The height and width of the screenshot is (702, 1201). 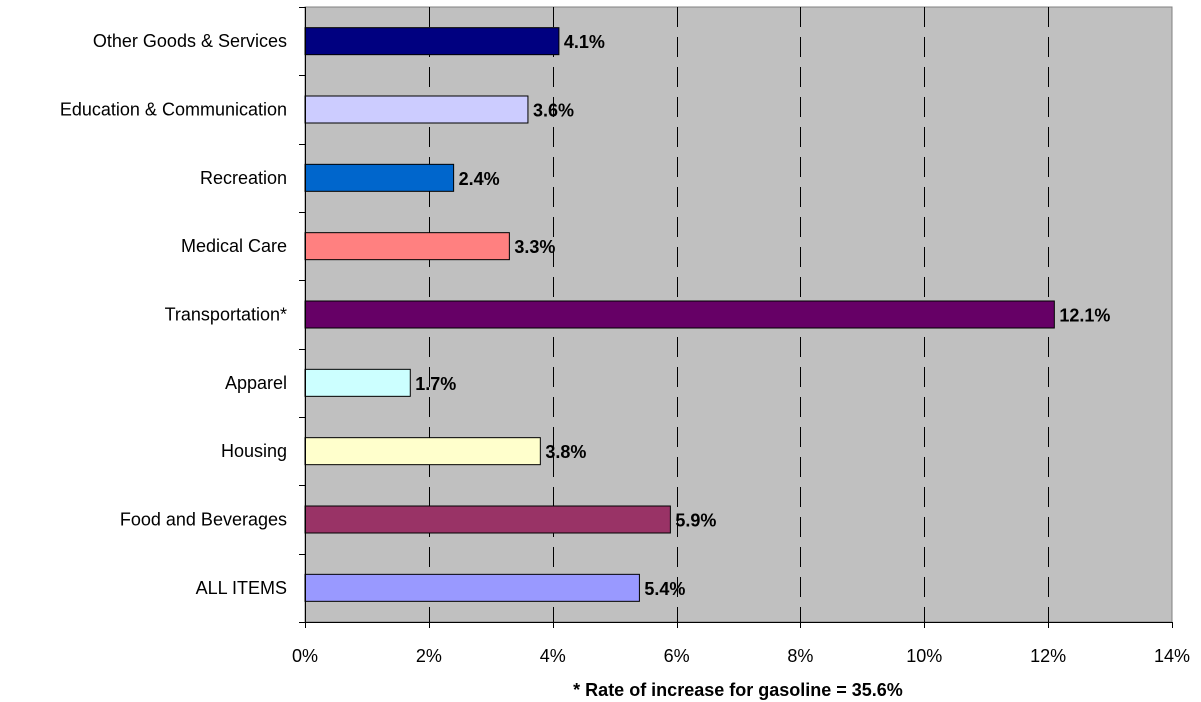 What do you see at coordinates (553, 111) in the screenshot?
I see `data-label-1: 3.6%` at bounding box center [553, 111].